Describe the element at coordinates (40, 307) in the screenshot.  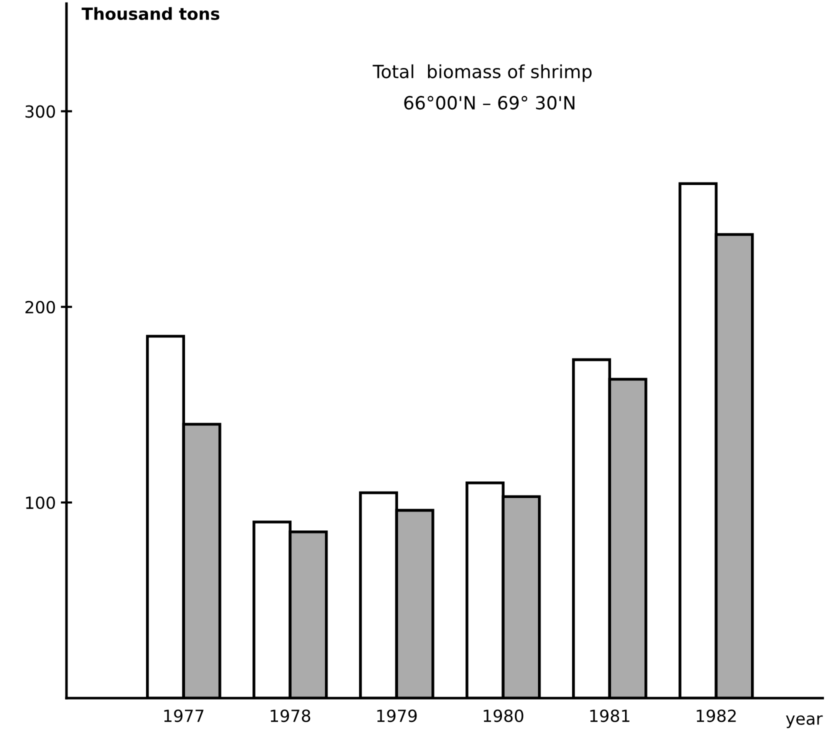
I see `y-tick-label: 200` at that location.